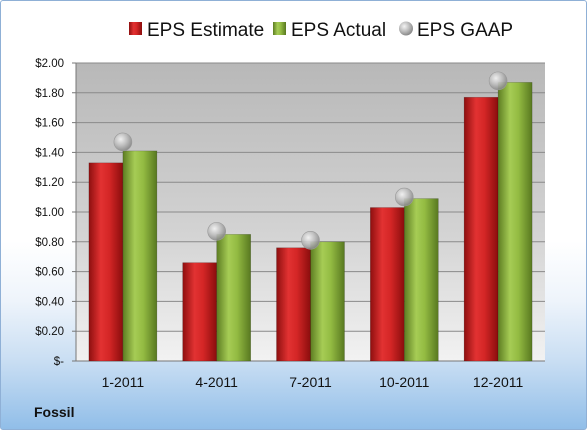 The width and height of the screenshot is (587, 430). What do you see at coordinates (49, 213) in the screenshot?
I see `y-tick-label: $1.00` at bounding box center [49, 213].